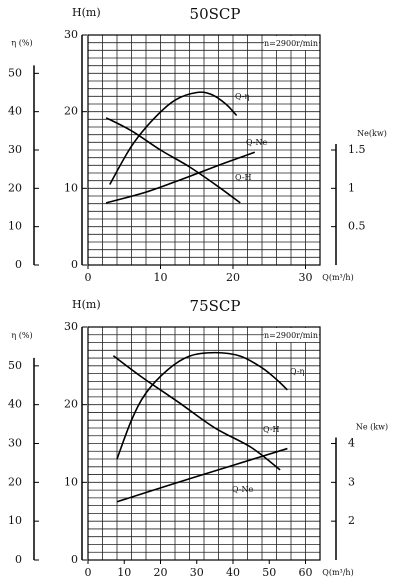 The width and height of the screenshot is (400, 585). Describe the element at coordinates (351, 187) in the screenshot. I see `y3-tick-label: 1` at that location.